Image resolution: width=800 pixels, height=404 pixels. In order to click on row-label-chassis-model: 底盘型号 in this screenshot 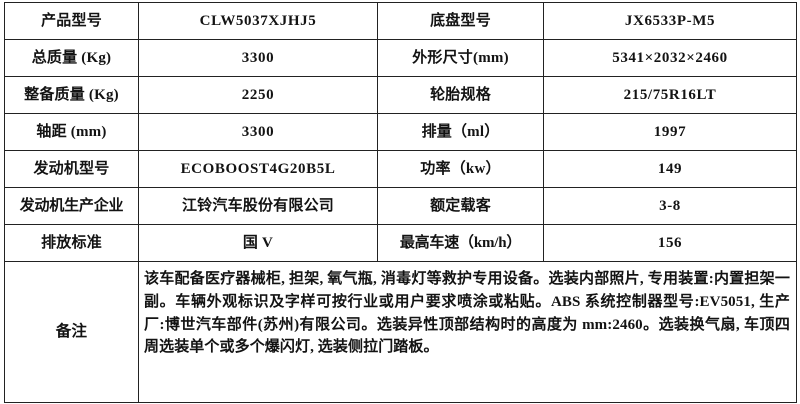, I will do `click(460, 21)`.